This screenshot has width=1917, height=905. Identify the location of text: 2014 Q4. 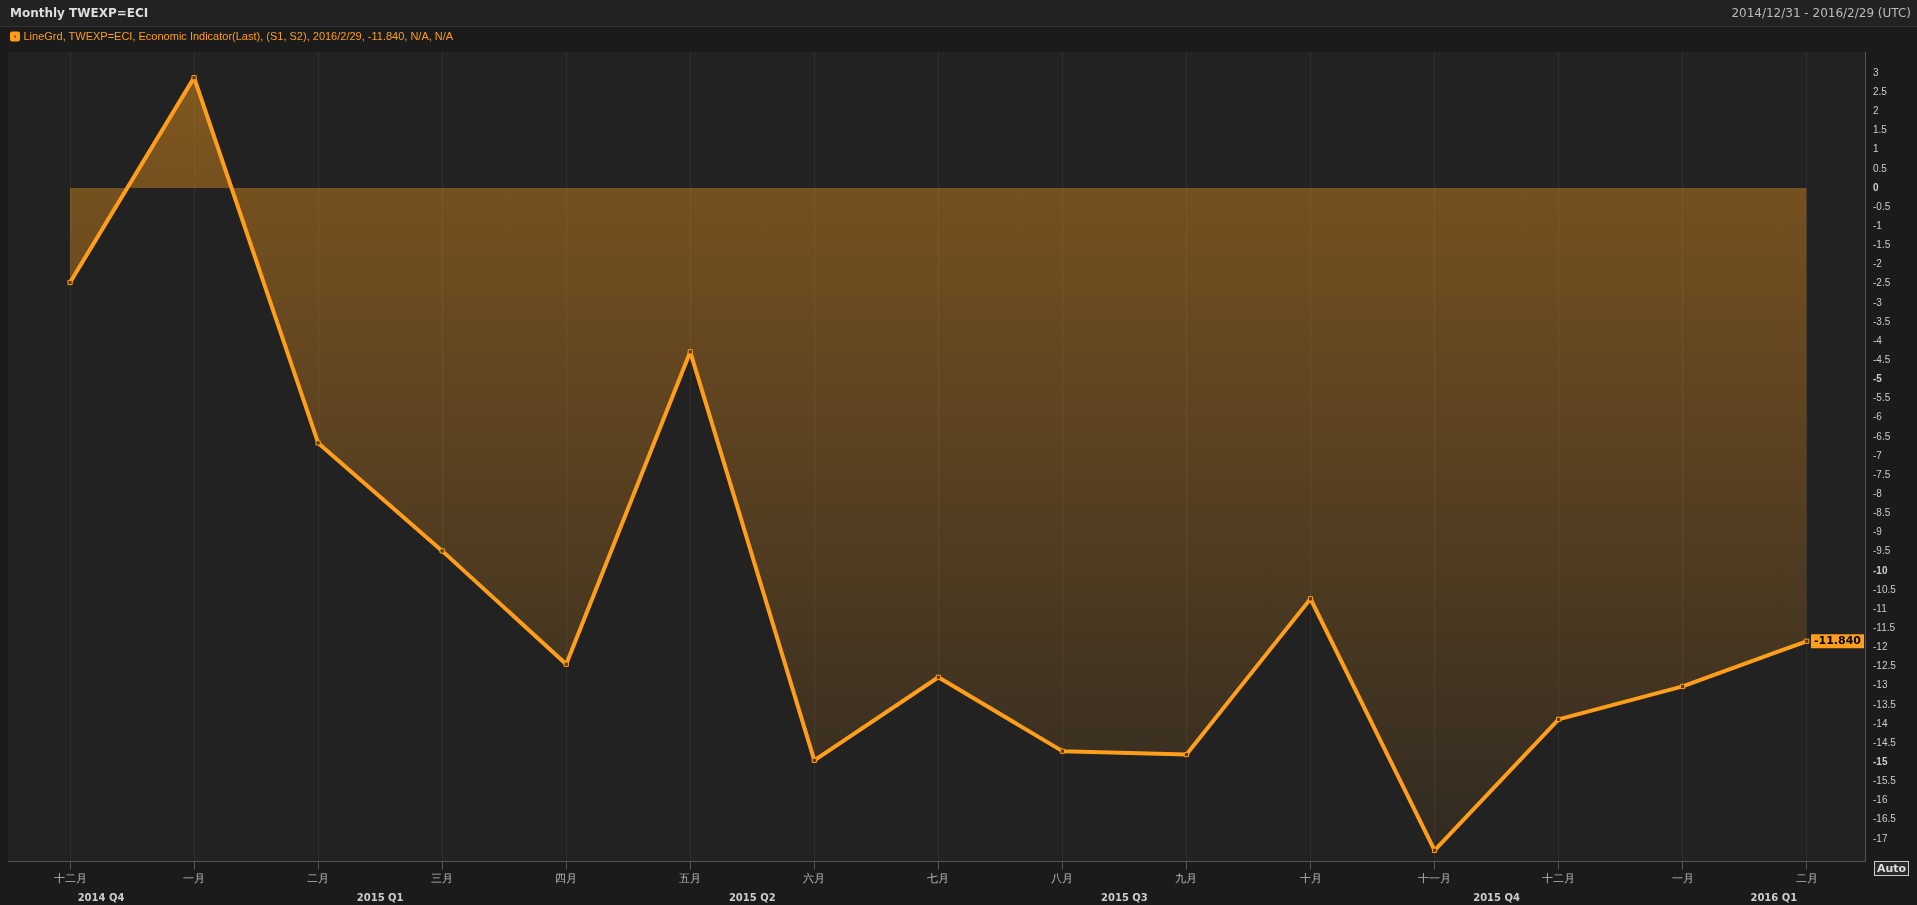
(101, 897).